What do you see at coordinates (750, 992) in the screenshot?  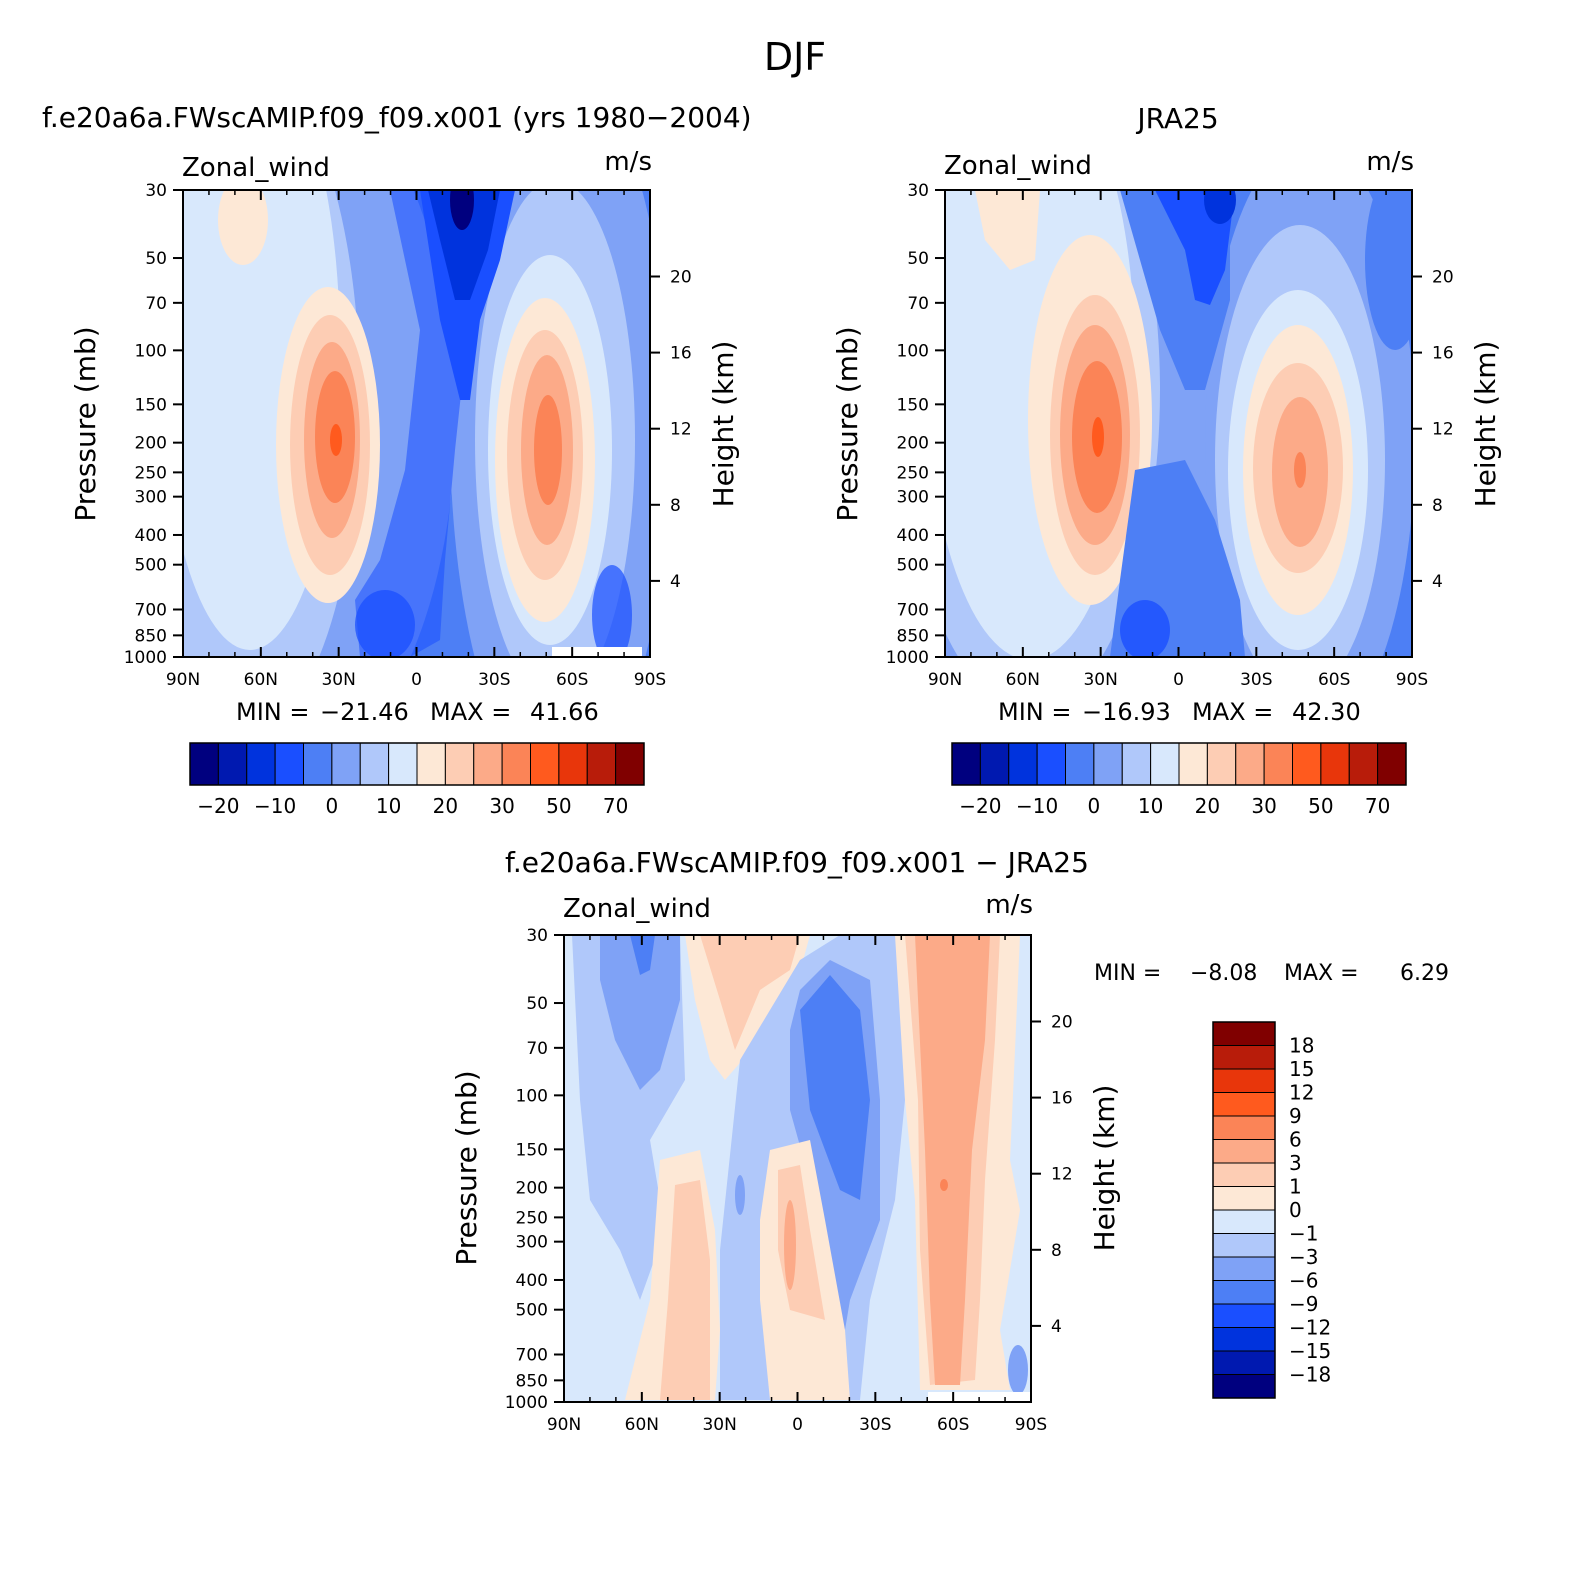 I see `band-3-strat` at bounding box center [750, 992].